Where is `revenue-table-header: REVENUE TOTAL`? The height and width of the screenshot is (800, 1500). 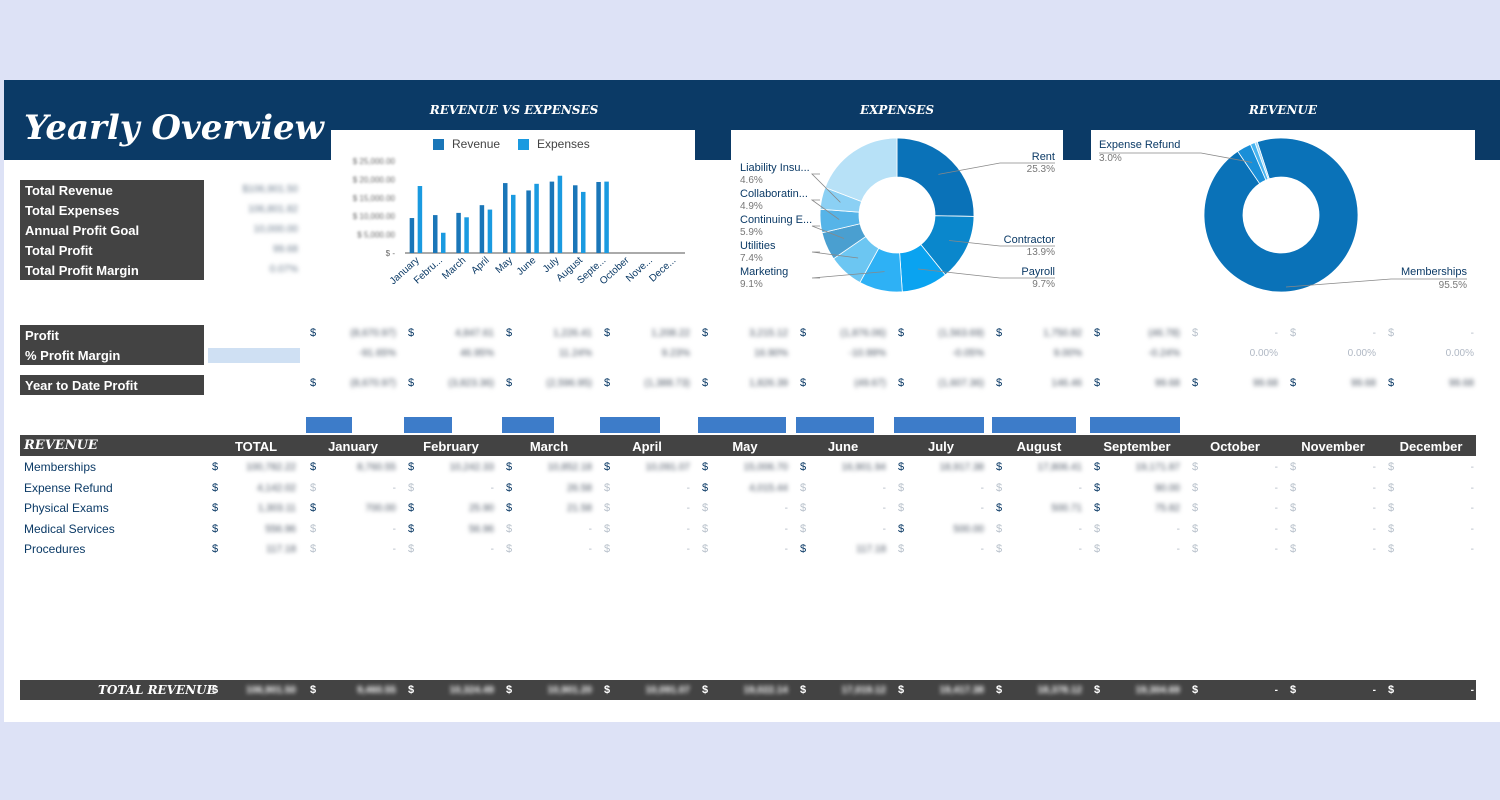
revenue-table-header: REVENUE TOTAL is located at coordinates (748, 445).